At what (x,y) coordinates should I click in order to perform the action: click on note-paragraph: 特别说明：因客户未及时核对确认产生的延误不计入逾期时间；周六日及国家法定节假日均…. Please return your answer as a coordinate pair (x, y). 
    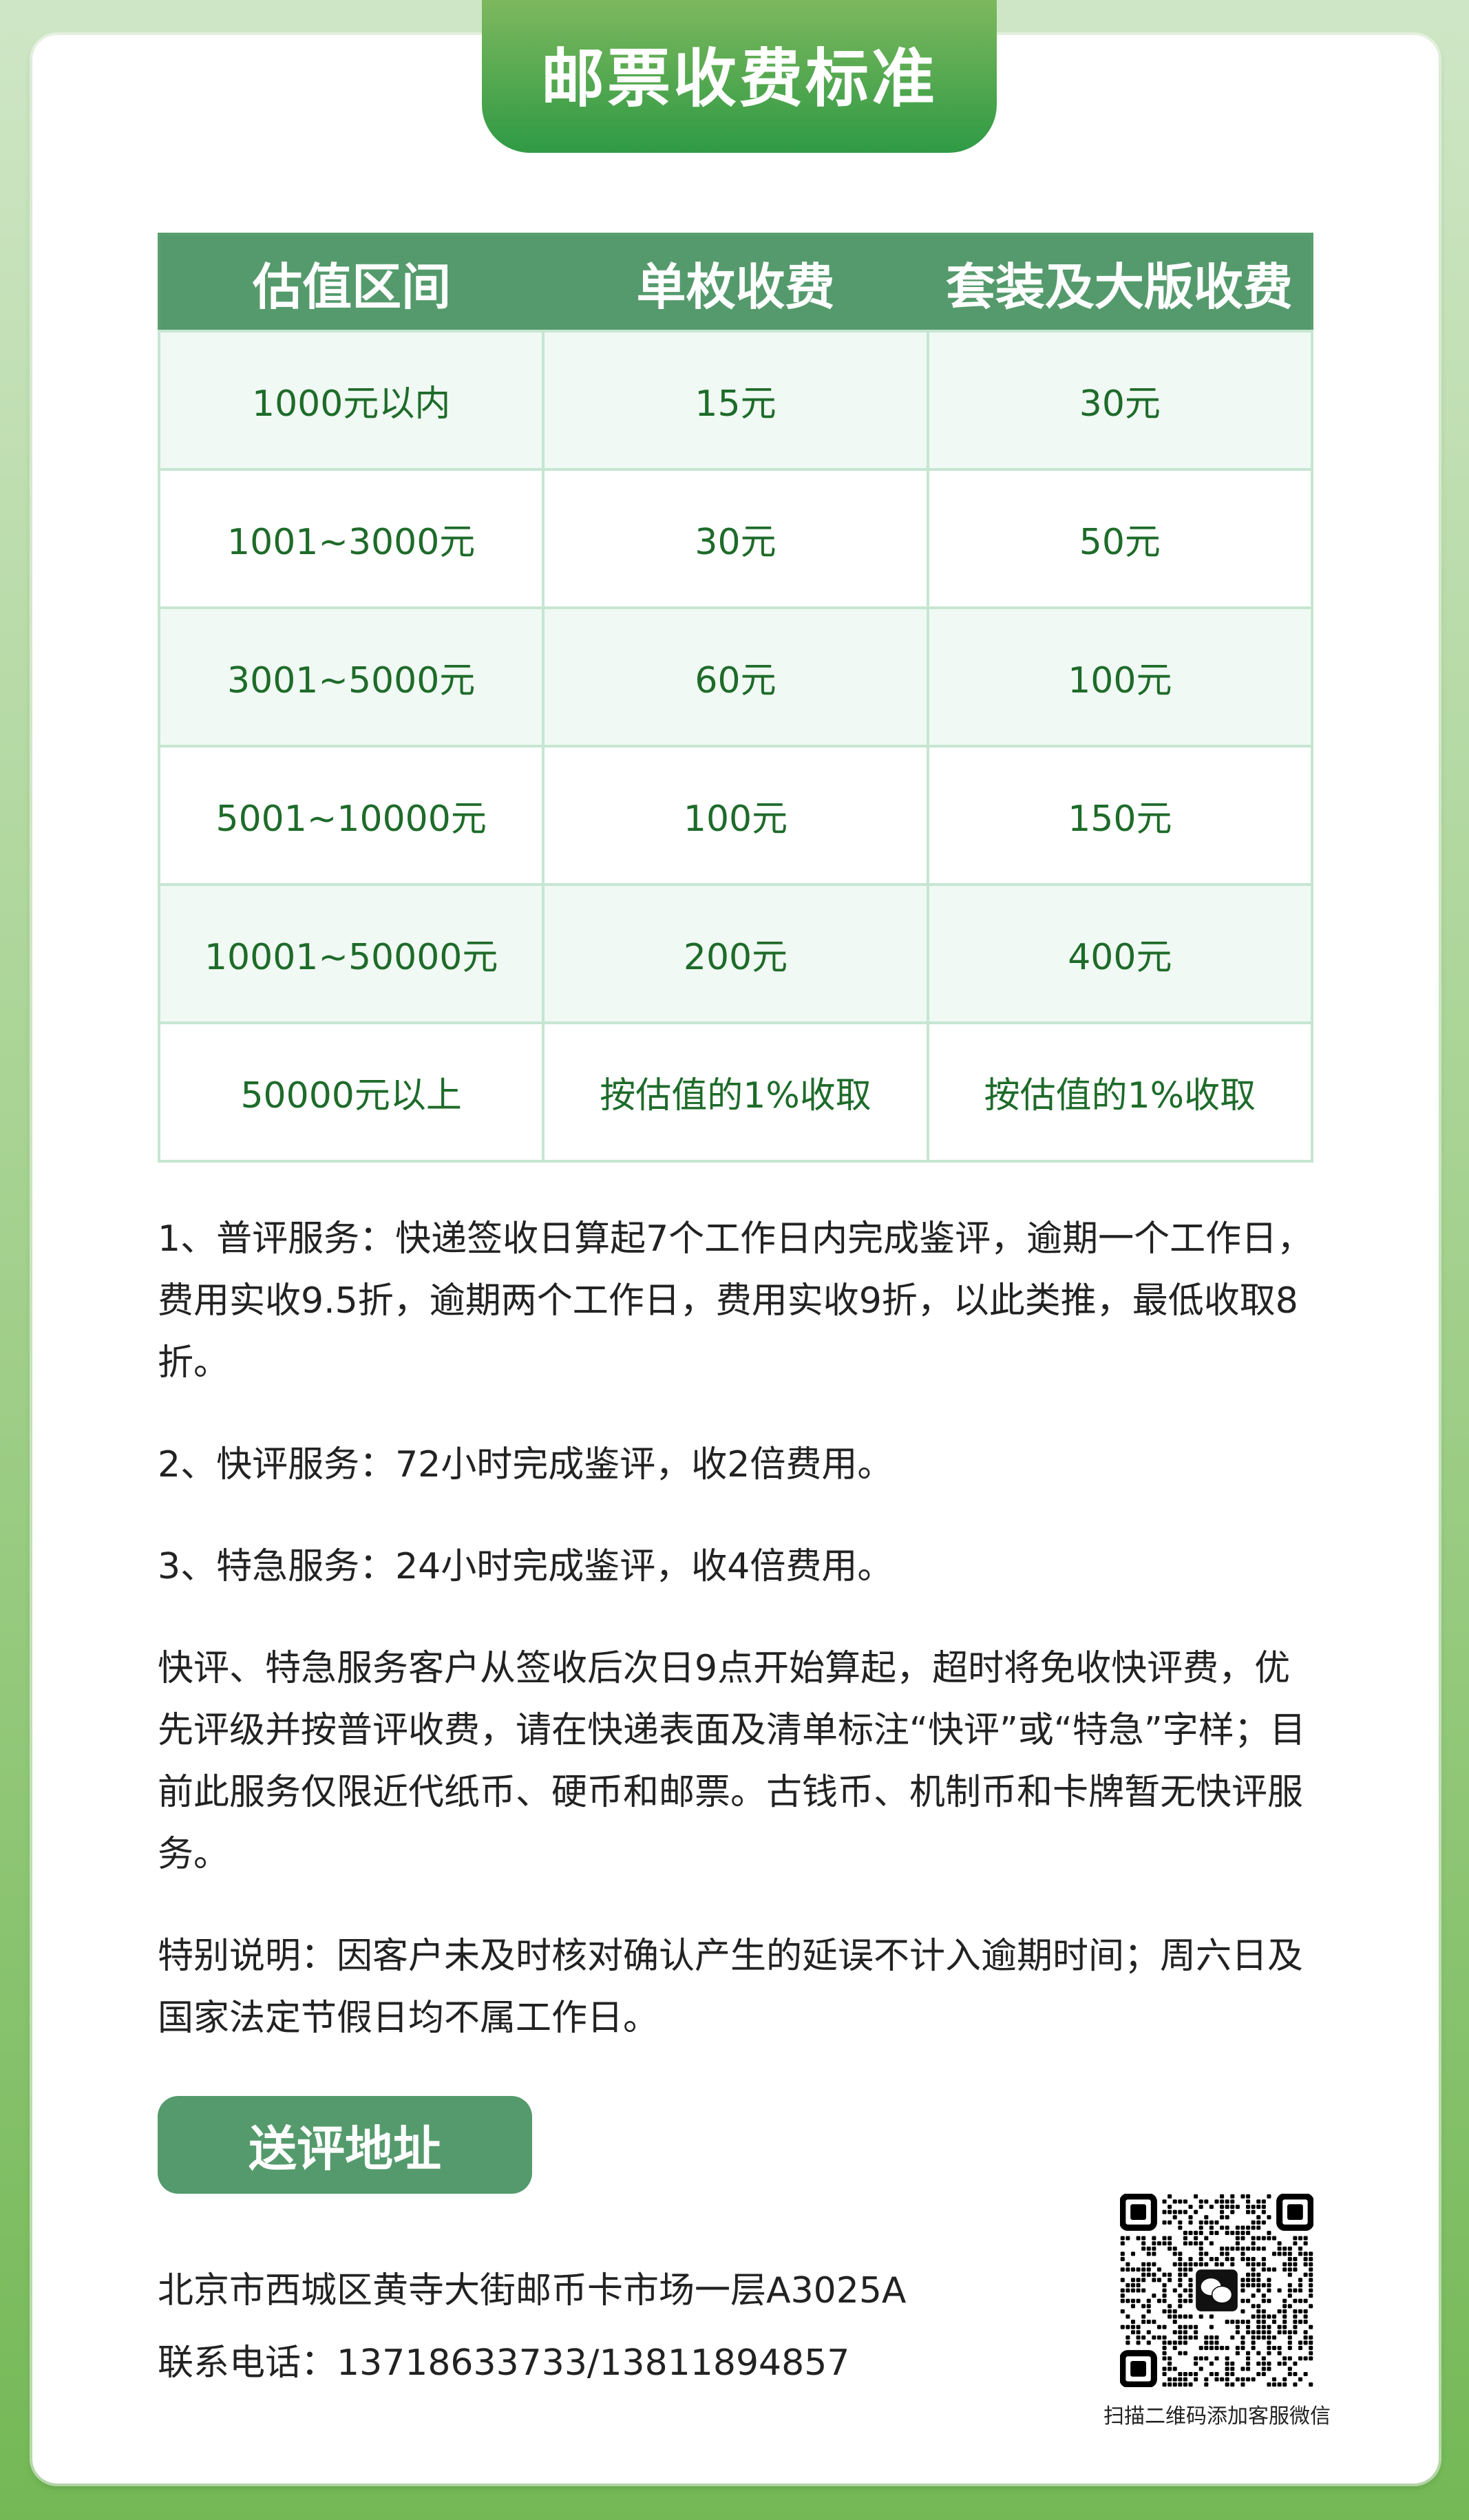
    Looking at the image, I should click on (731, 1987).